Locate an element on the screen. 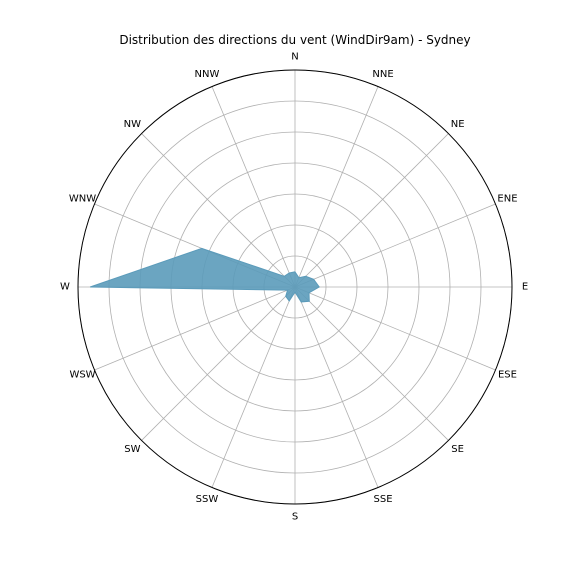 The height and width of the screenshot is (576, 576). data-layer is located at coordinates (204, 275).